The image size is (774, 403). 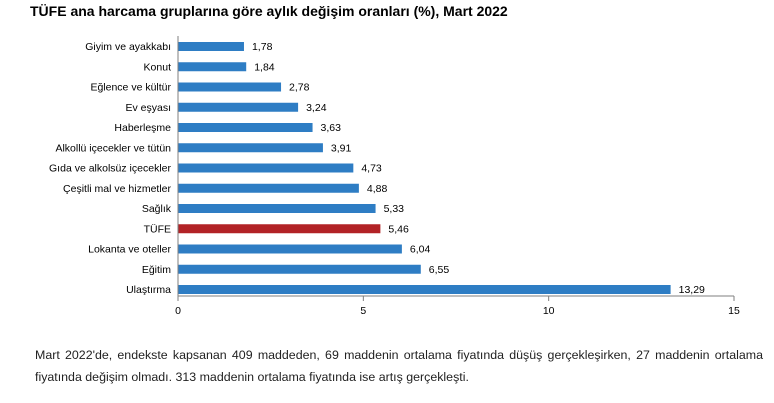 What do you see at coordinates (113, 148) in the screenshot?
I see `category-label: Alkollü içecekler ve tütün` at bounding box center [113, 148].